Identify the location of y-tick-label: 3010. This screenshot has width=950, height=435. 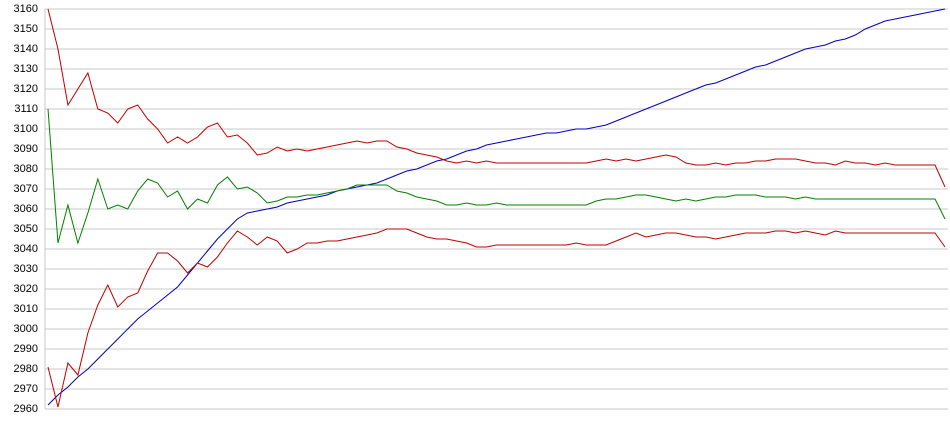
(26, 309).